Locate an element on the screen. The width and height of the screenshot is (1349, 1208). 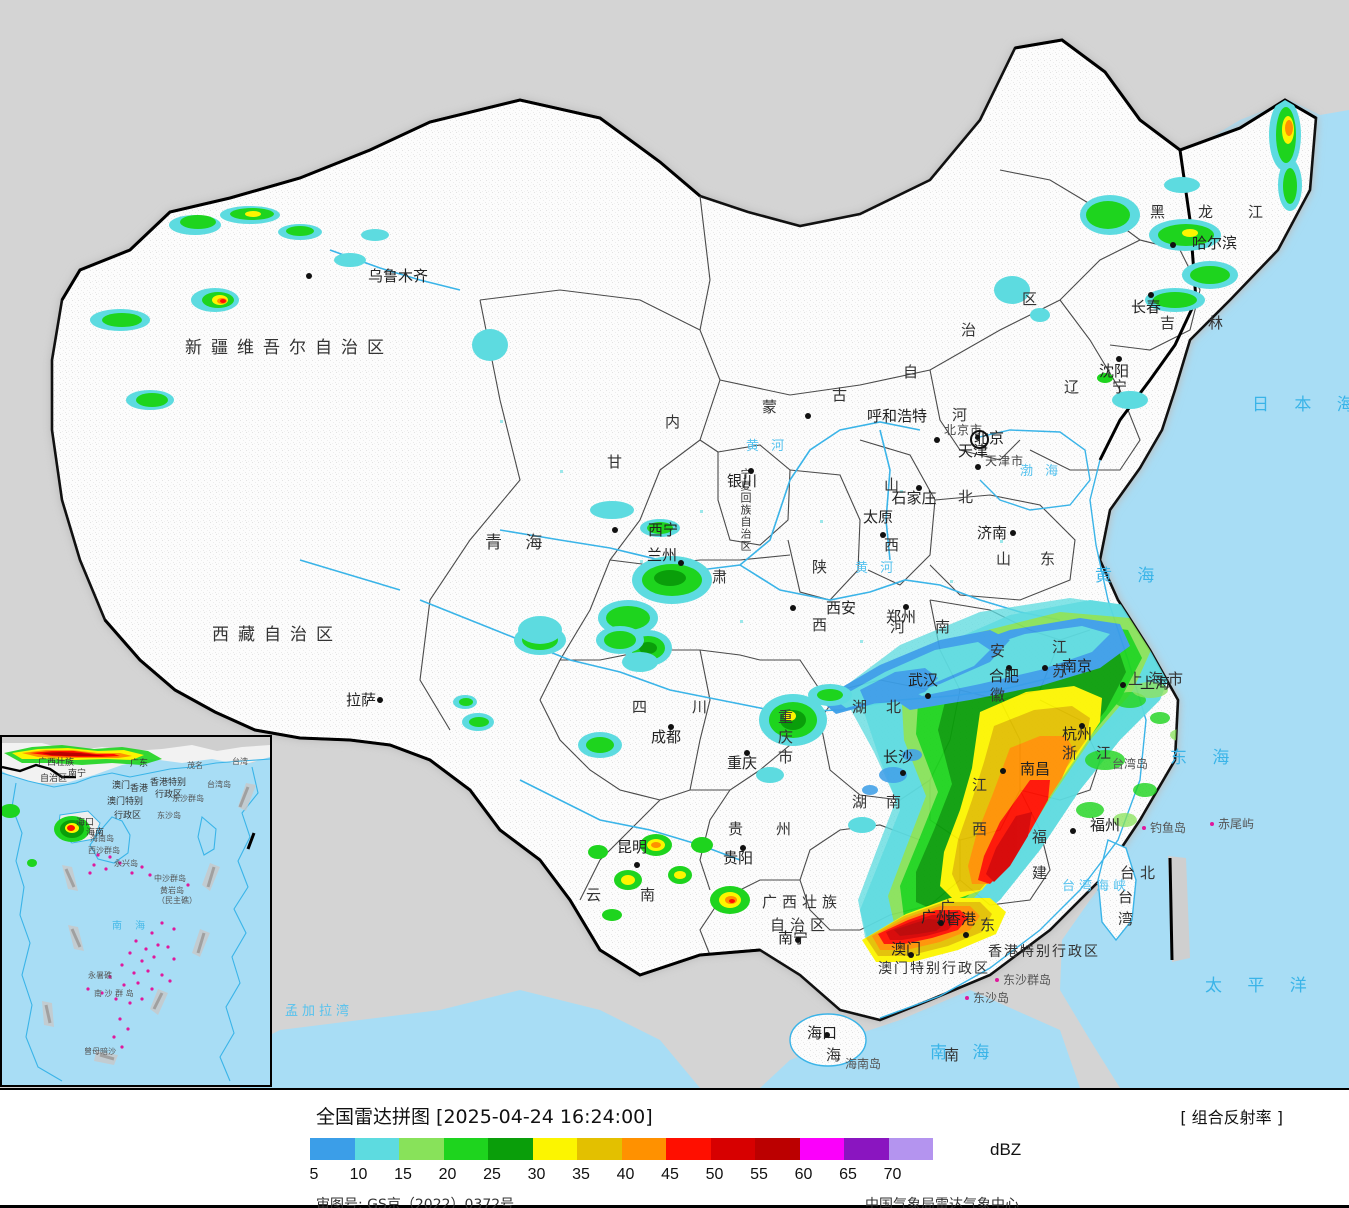
colorbar-tick-labels: 5 10 15 20 25 30 35 40 45 50 55 60 65 70 is located at coordinates (666, 1176).